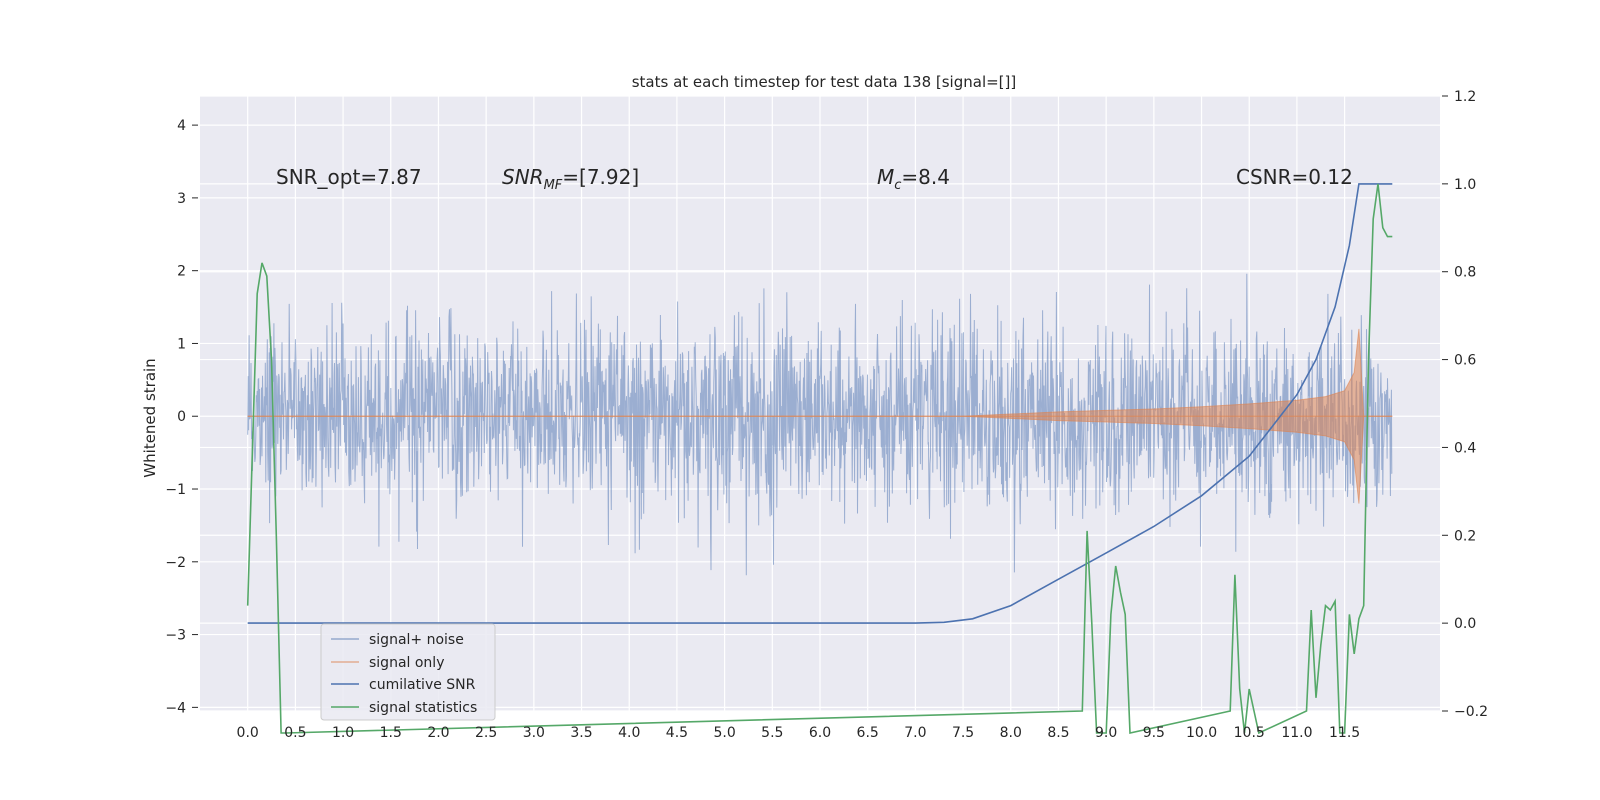 This screenshot has height=800, width=1600. Describe the element at coordinates (391, 733) in the screenshot. I see `x-tick-label: 1.5` at that location.